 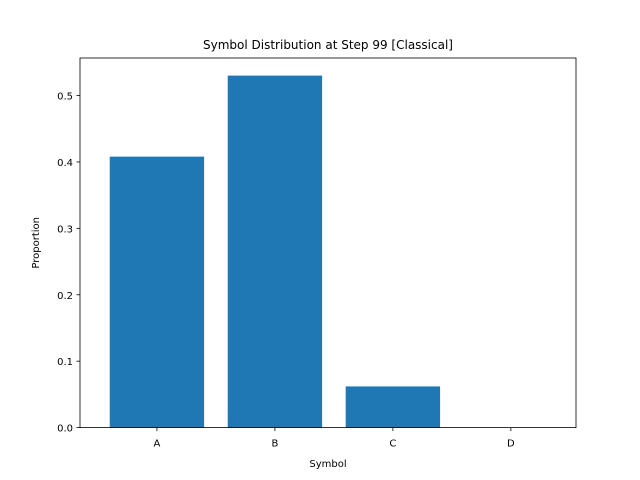 I want to click on x-axis-label: Symbol, so click(x=327, y=464).